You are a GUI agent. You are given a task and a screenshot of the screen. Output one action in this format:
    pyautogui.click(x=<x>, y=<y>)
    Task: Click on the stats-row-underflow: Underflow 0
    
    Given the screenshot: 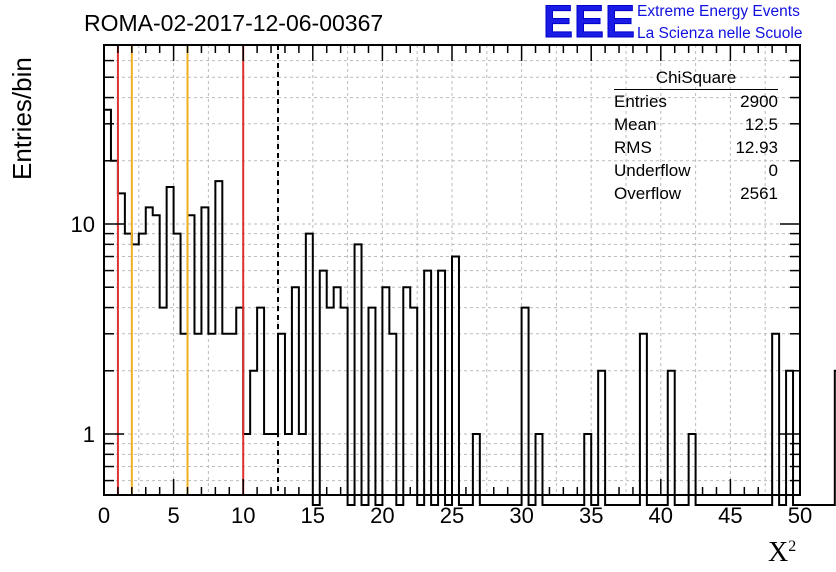 What is the action you would take?
    pyautogui.click(x=696, y=170)
    